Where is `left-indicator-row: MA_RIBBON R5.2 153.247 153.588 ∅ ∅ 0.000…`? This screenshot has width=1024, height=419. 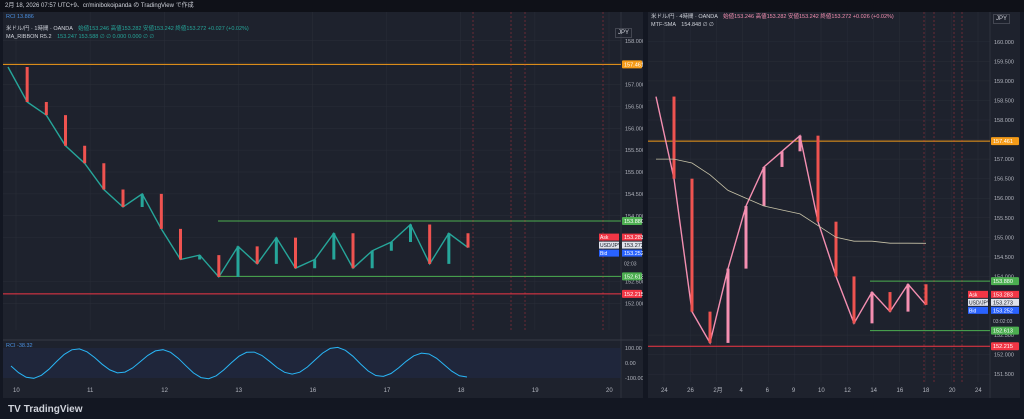 left-indicator-row: MA_RIBBON R5.2 153.247 153.588 ∅ ∅ 0.000… is located at coordinates (80, 37).